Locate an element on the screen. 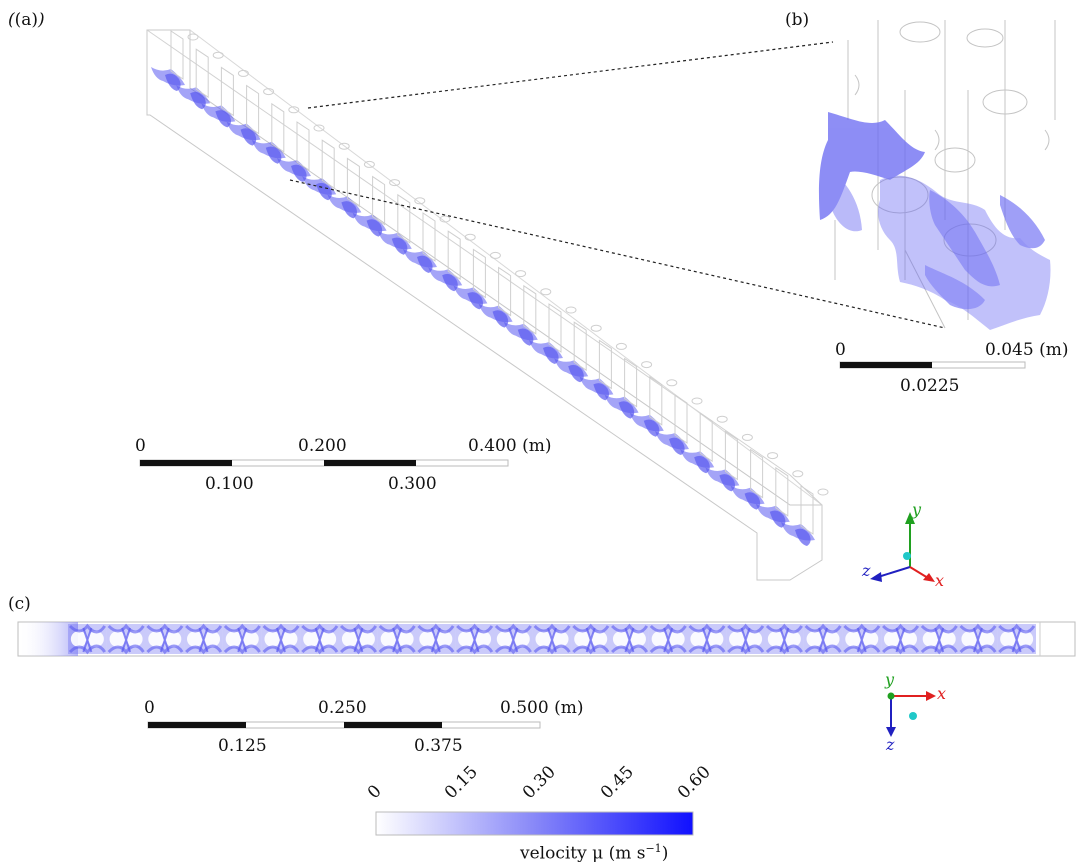 Image resolution: width=1083 pixels, height=867 pixels. scalebar-b-tick-0: 0 is located at coordinates (840, 350).